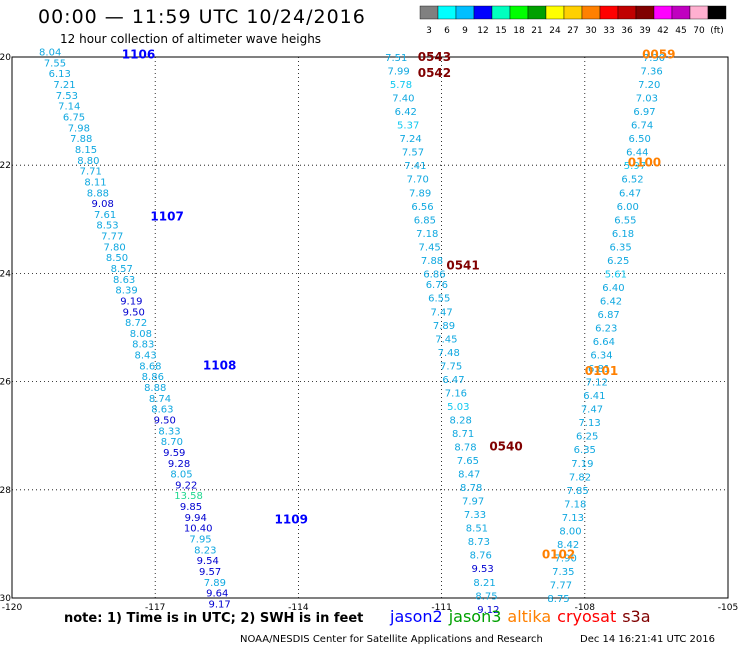 The image size is (740, 650). What do you see at coordinates (196, 518) in the screenshot?
I see `data-point-label: 9.94` at bounding box center [196, 518].